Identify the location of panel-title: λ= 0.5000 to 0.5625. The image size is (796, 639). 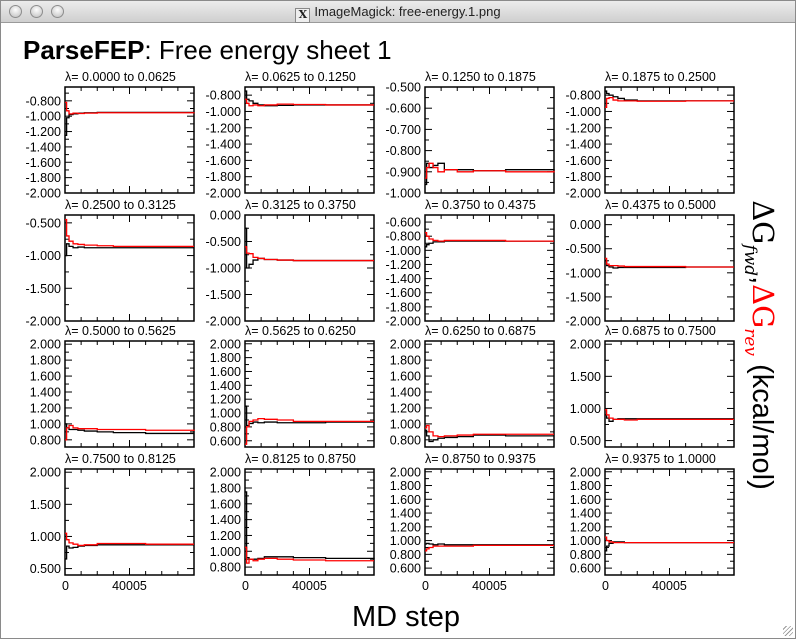
(120, 331).